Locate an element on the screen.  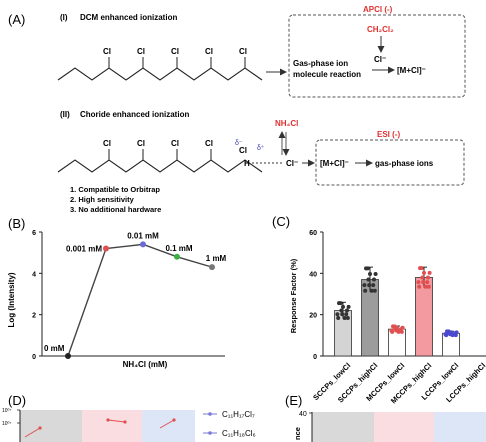
panel-a-label: (A) is located at coordinates (16, 19).